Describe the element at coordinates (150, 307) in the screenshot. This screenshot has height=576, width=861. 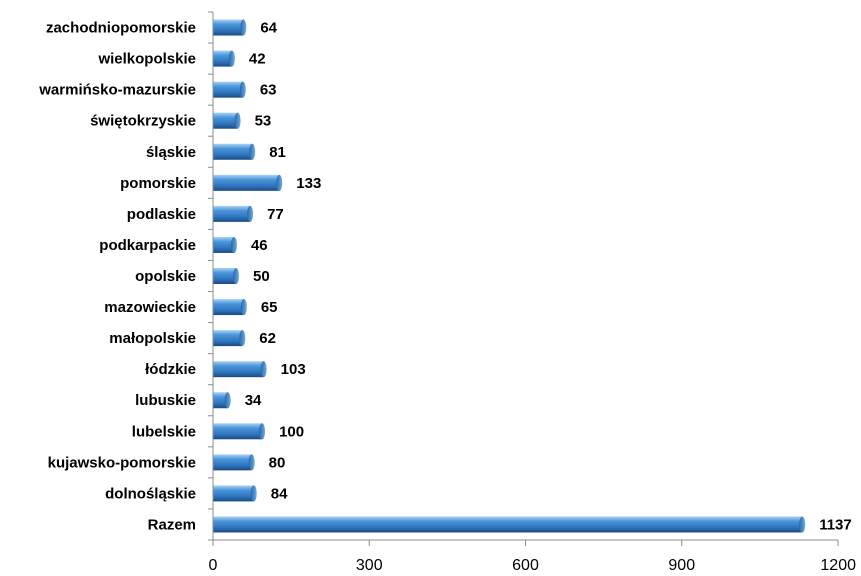
I see `category-label: mazowieckie` at that location.